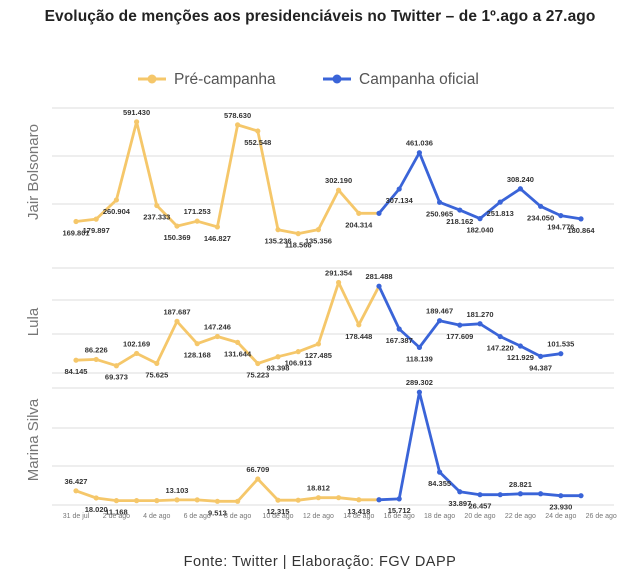 The width and height of the screenshot is (640, 579). I want to click on data-label: 9.513, so click(217, 512).